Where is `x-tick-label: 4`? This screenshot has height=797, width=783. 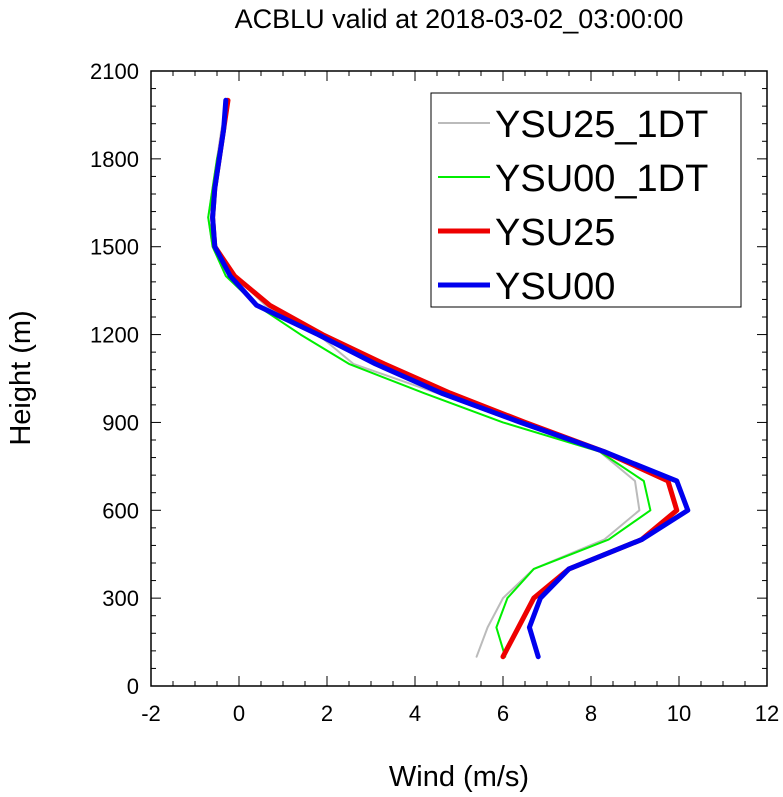 x-tick-label: 4 is located at coordinates (415, 713).